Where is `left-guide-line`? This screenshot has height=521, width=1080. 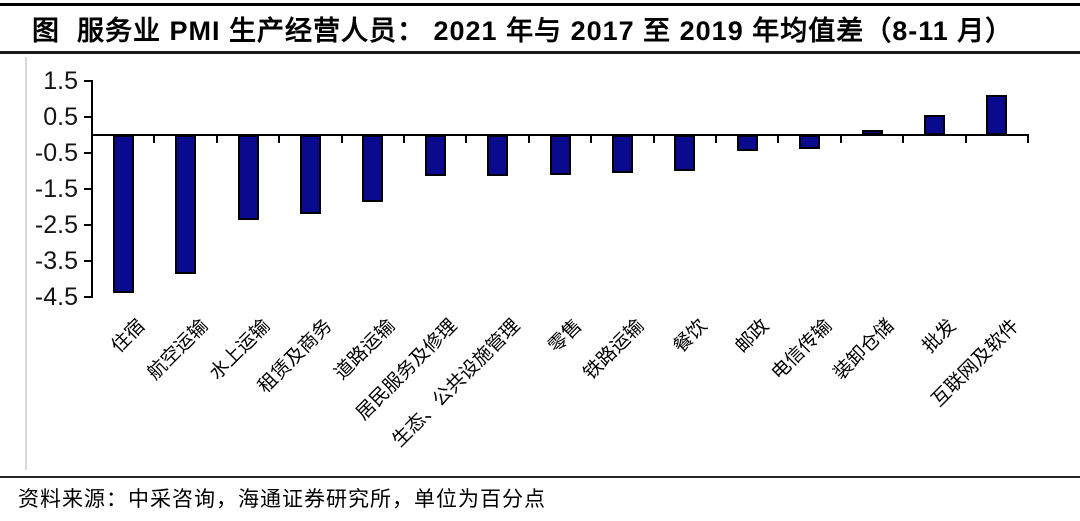 left-guide-line is located at coordinates (26, 263).